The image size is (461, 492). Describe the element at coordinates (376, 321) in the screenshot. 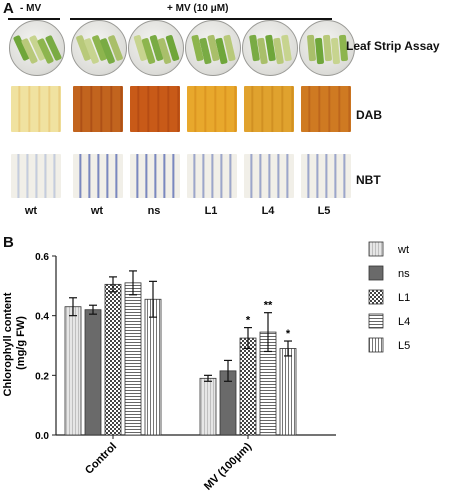

I see `legend-swatch-L4` at that location.